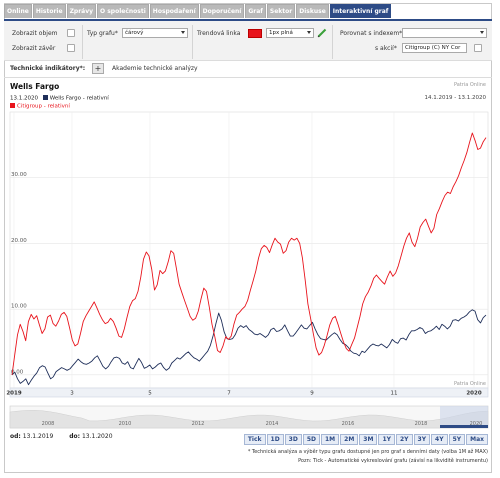 Image resolution: width=500 pixels, height=478 pixels. Describe the element at coordinates (75, 436) in the screenshot. I see `to-label: do:` at that location.